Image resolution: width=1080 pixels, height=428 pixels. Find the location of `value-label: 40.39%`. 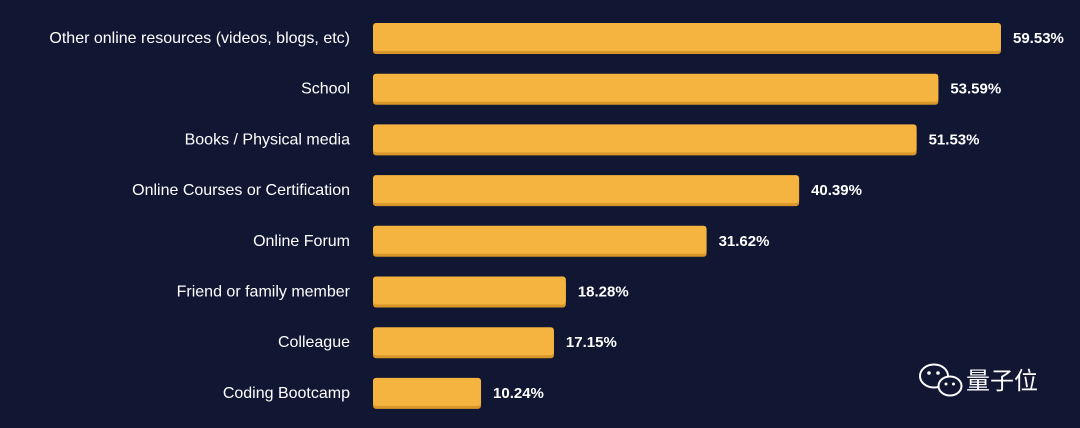

value-label: 40.39% is located at coordinates (836, 190).